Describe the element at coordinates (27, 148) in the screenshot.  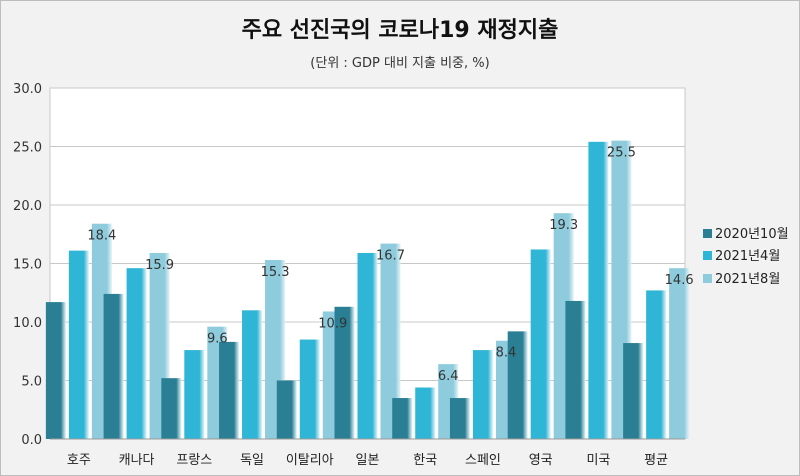
I see `y-tick-label: 25.0` at that location.